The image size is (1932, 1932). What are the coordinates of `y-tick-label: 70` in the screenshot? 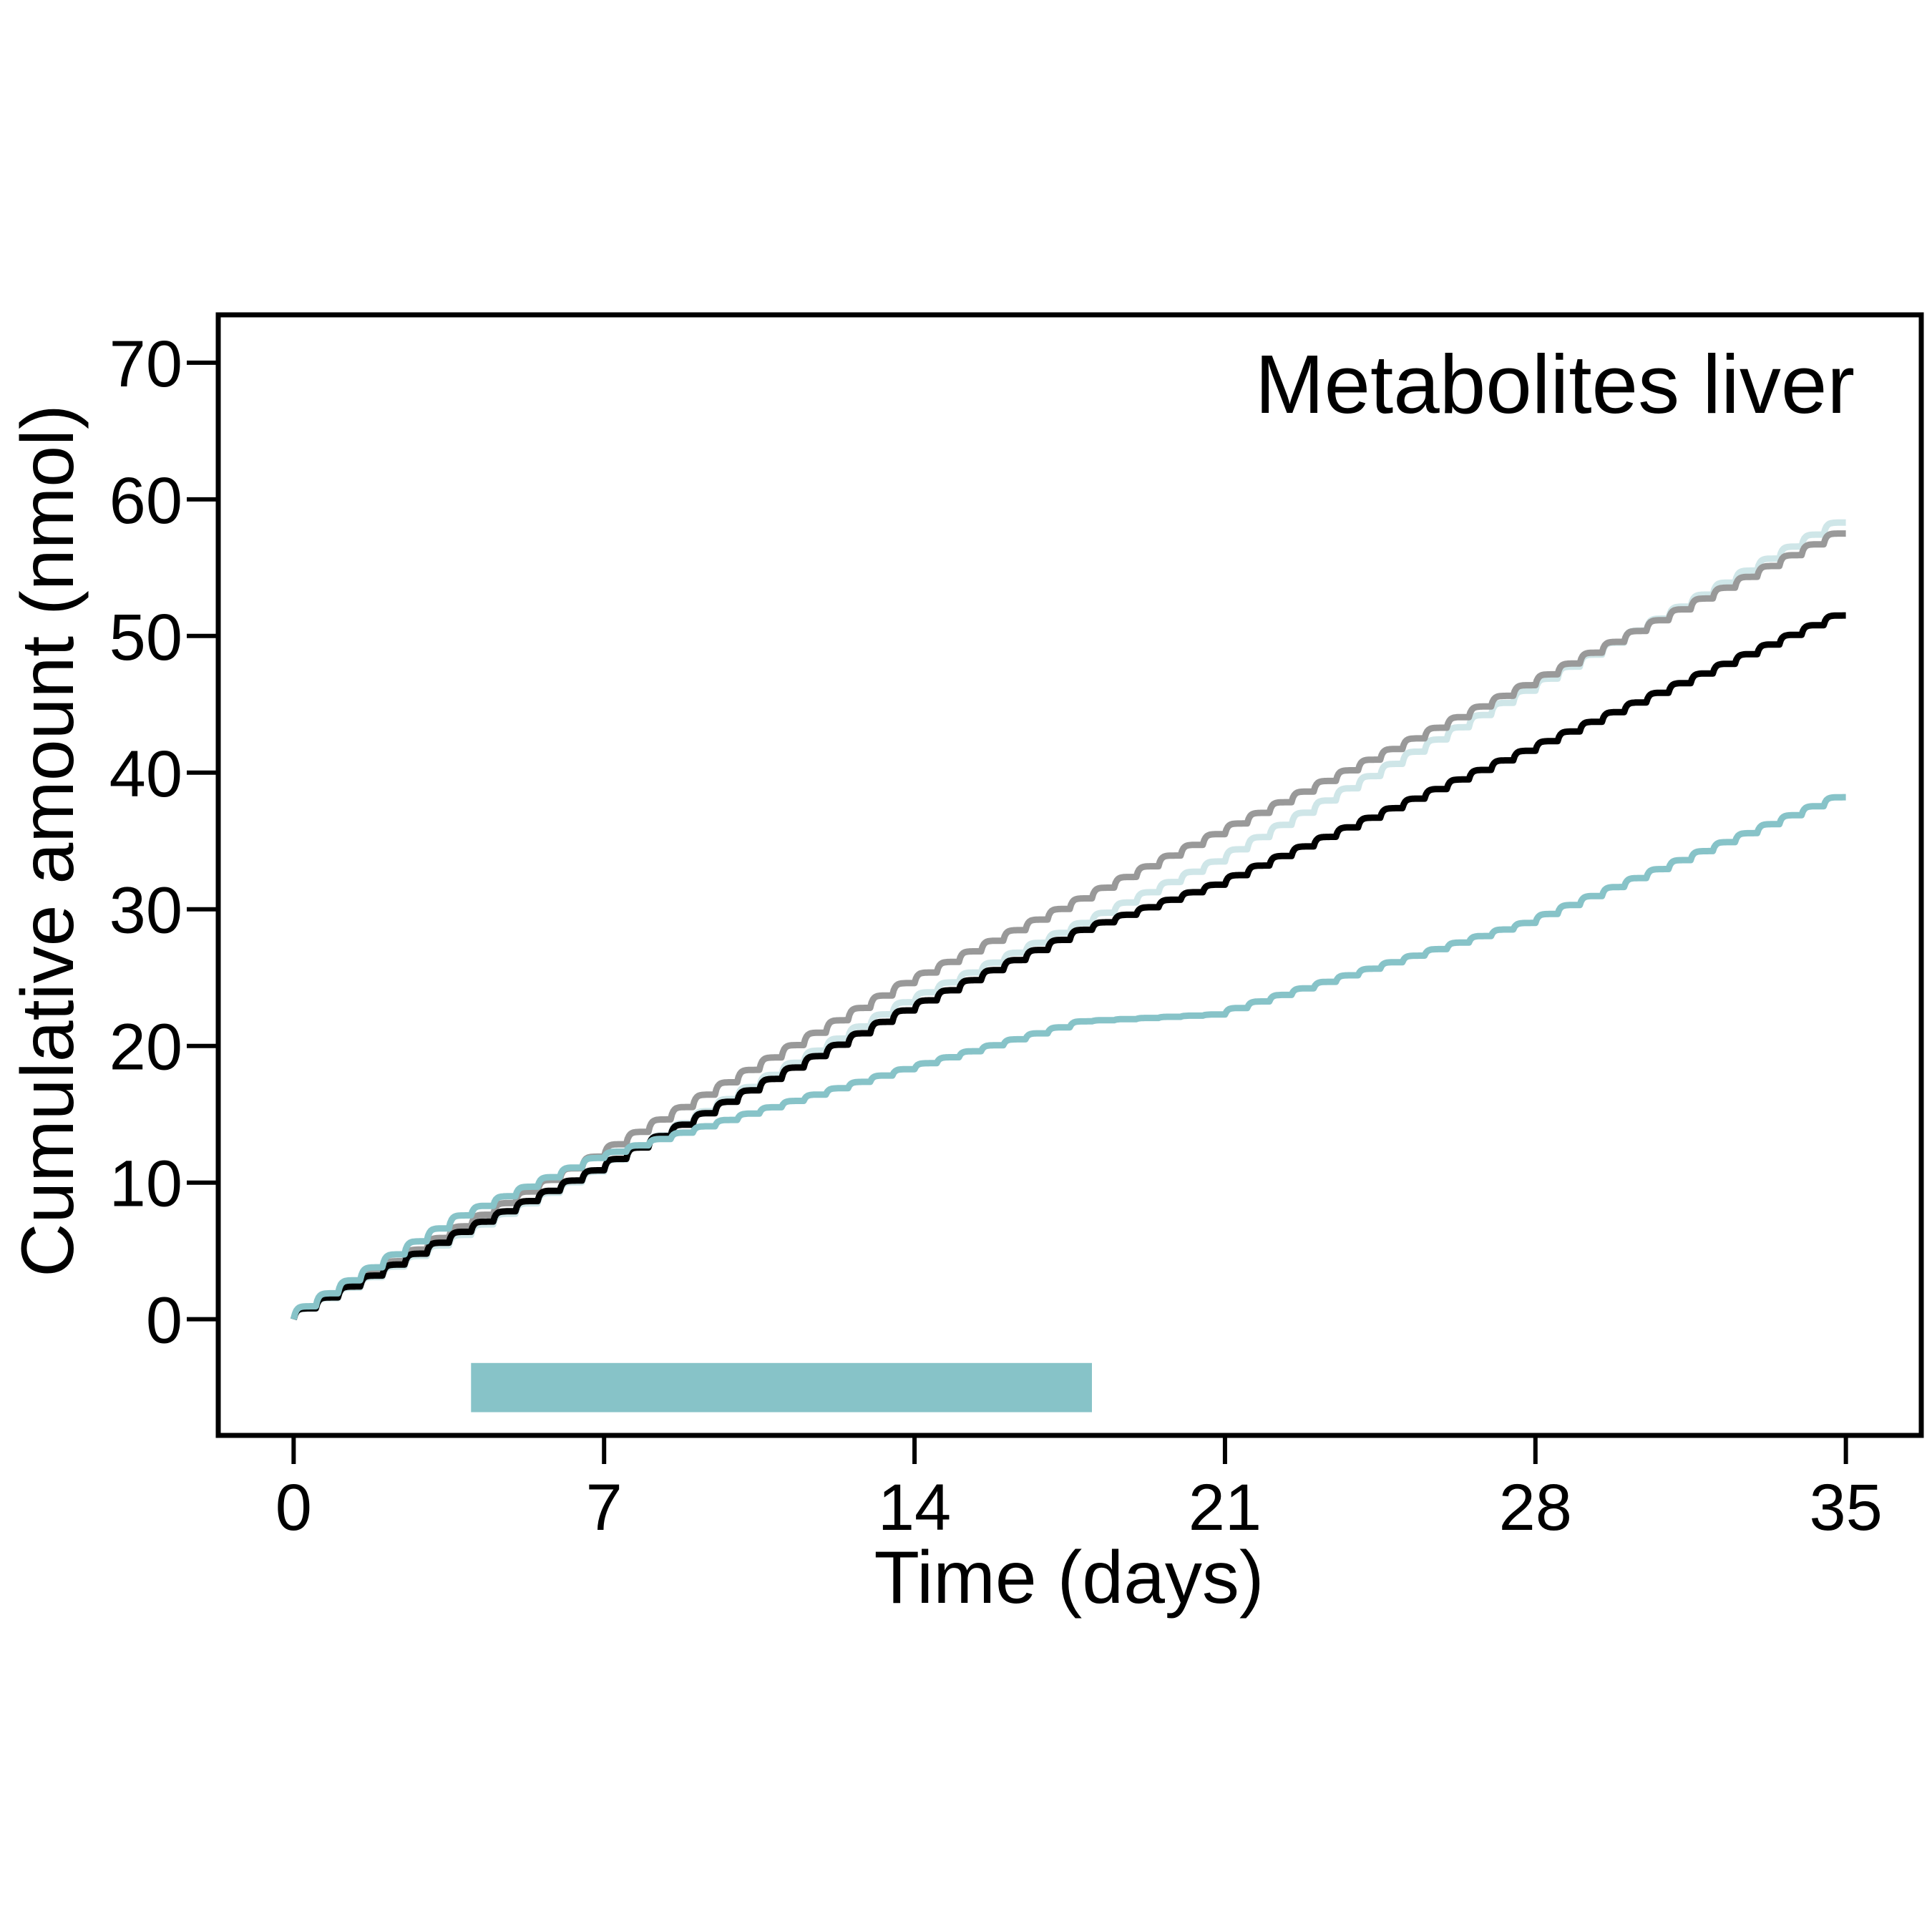 It's located at (145, 364).